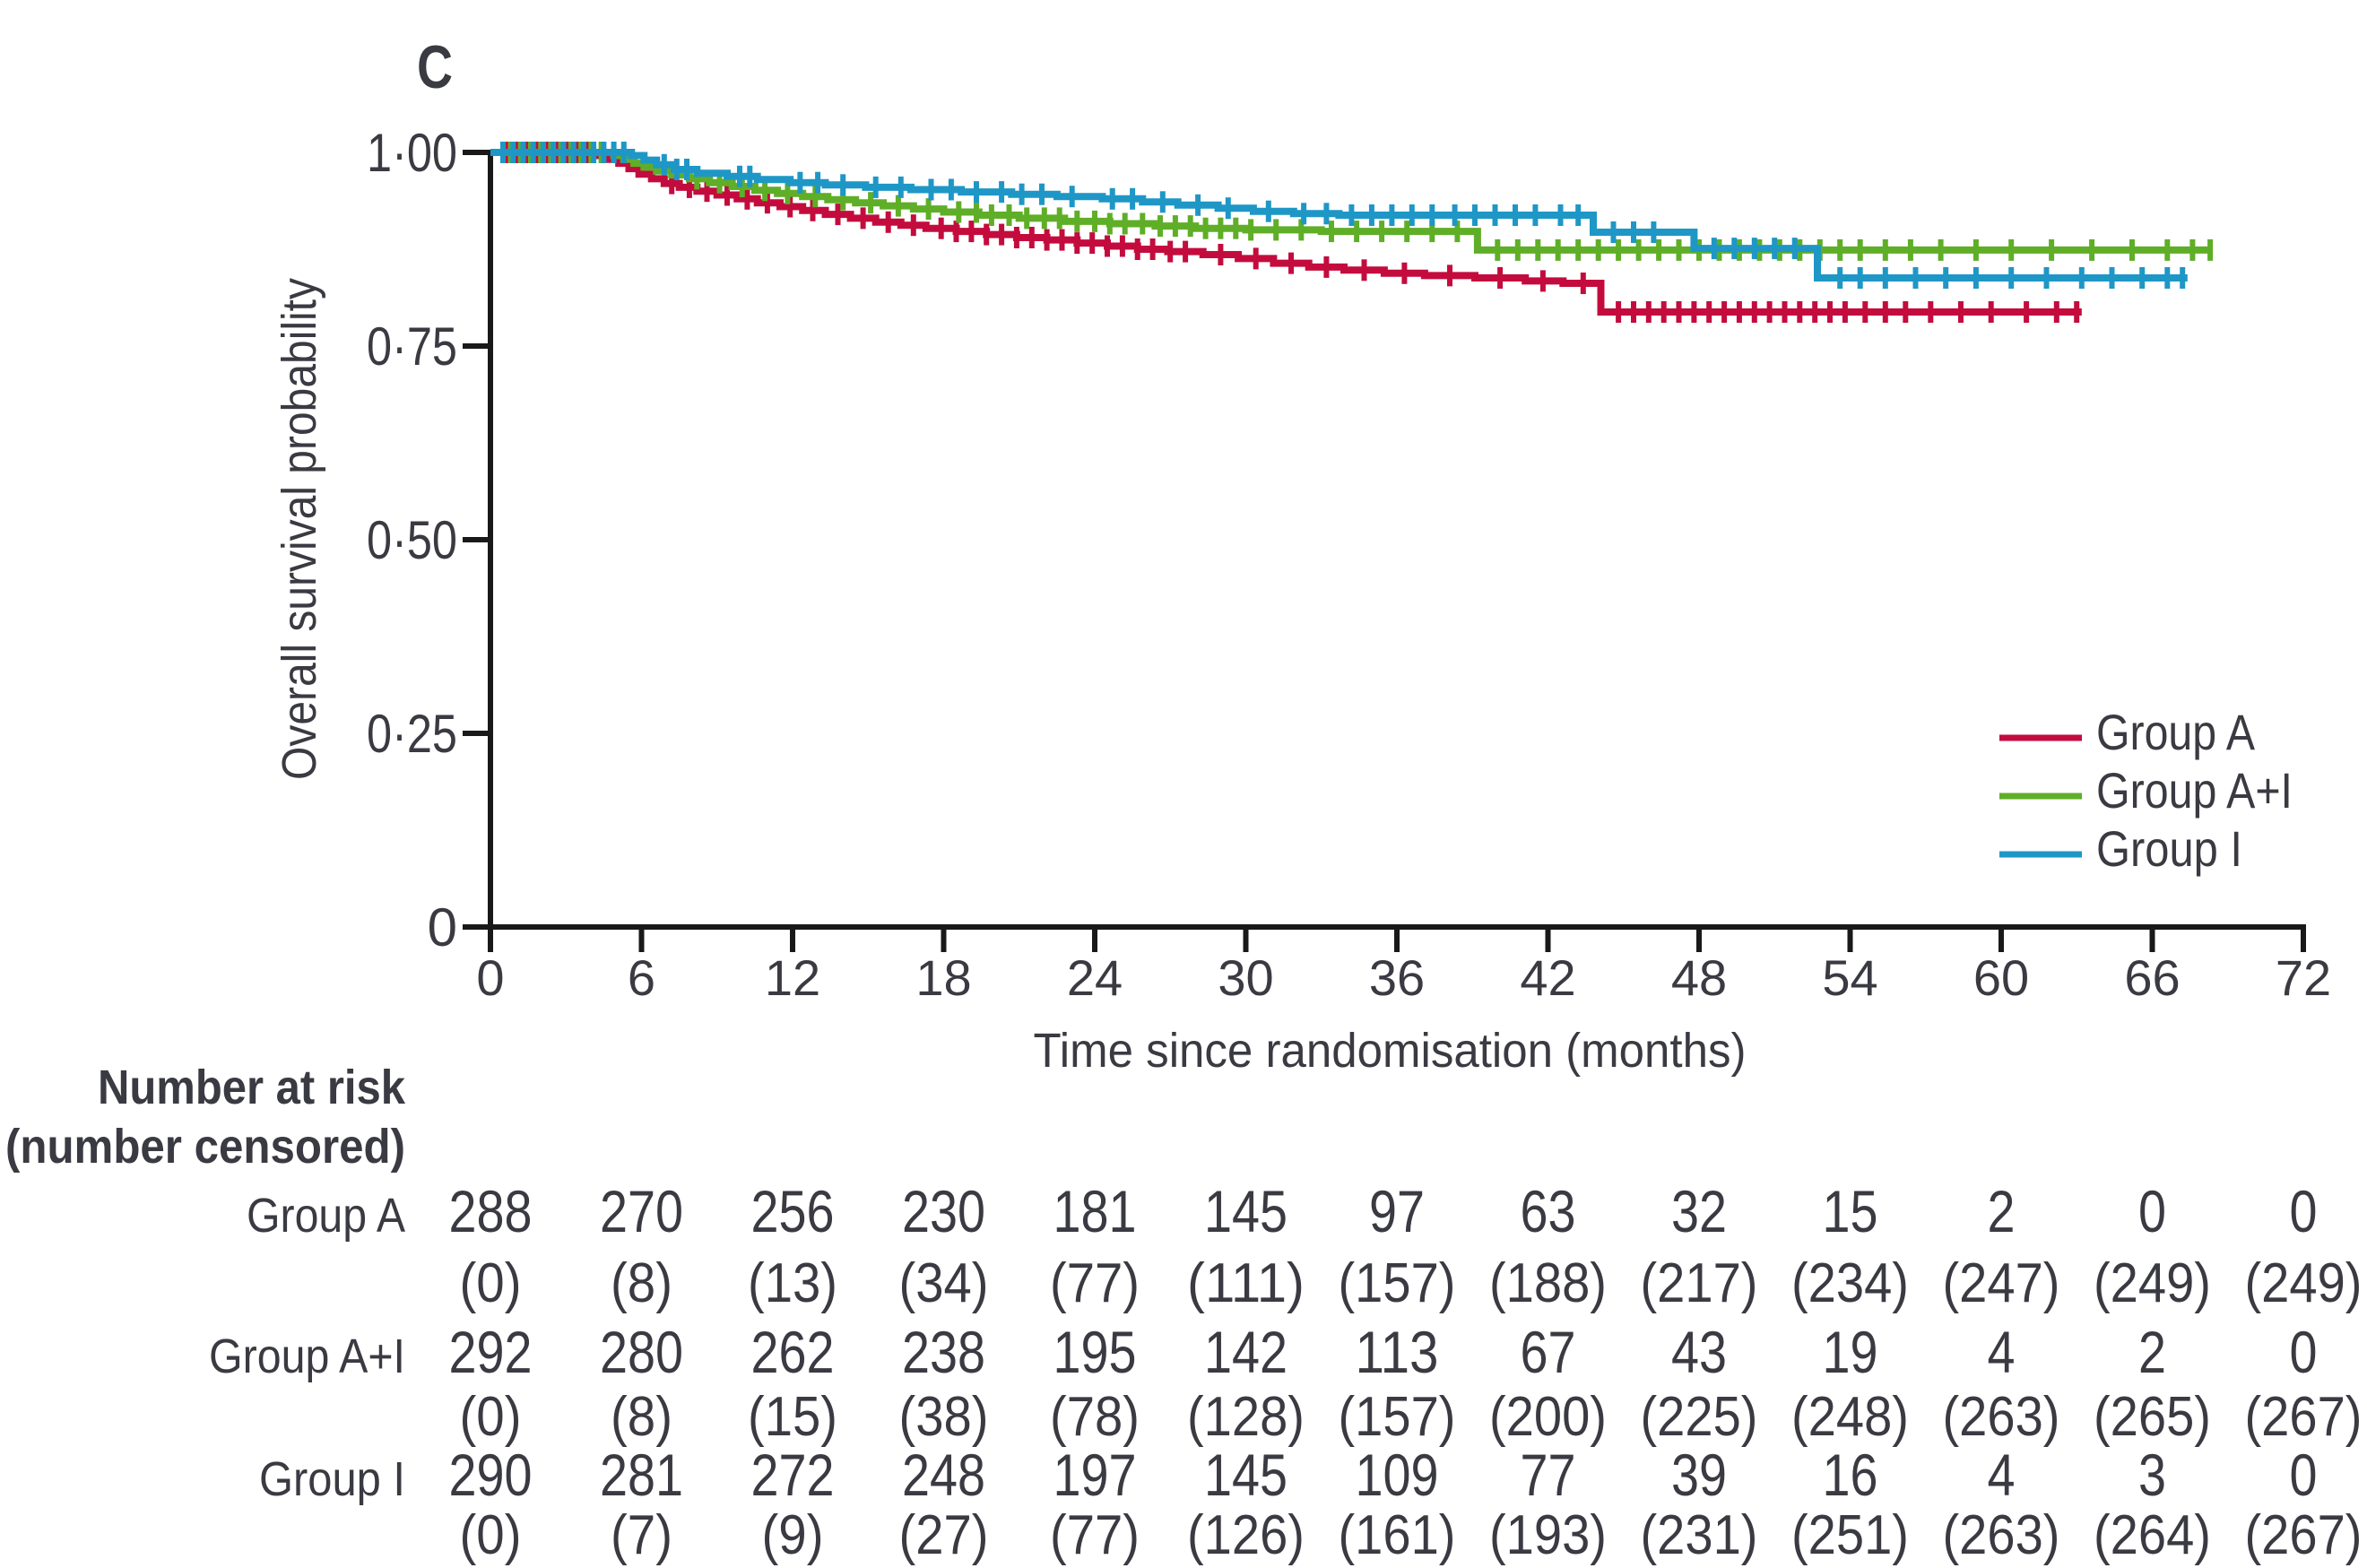 The height and width of the screenshot is (1568, 2367). What do you see at coordinates (944, 1283) in the screenshot?
I see `svg-text: (34)` at bounding box center [944, 1283].